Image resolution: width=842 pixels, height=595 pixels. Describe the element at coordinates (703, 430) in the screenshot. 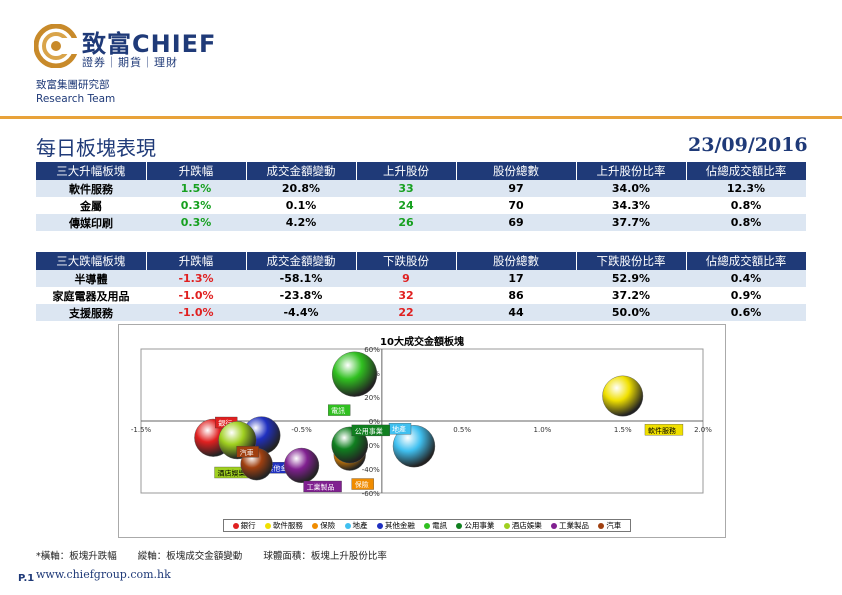

I see `x-tick-label: 2.0%` at that location.